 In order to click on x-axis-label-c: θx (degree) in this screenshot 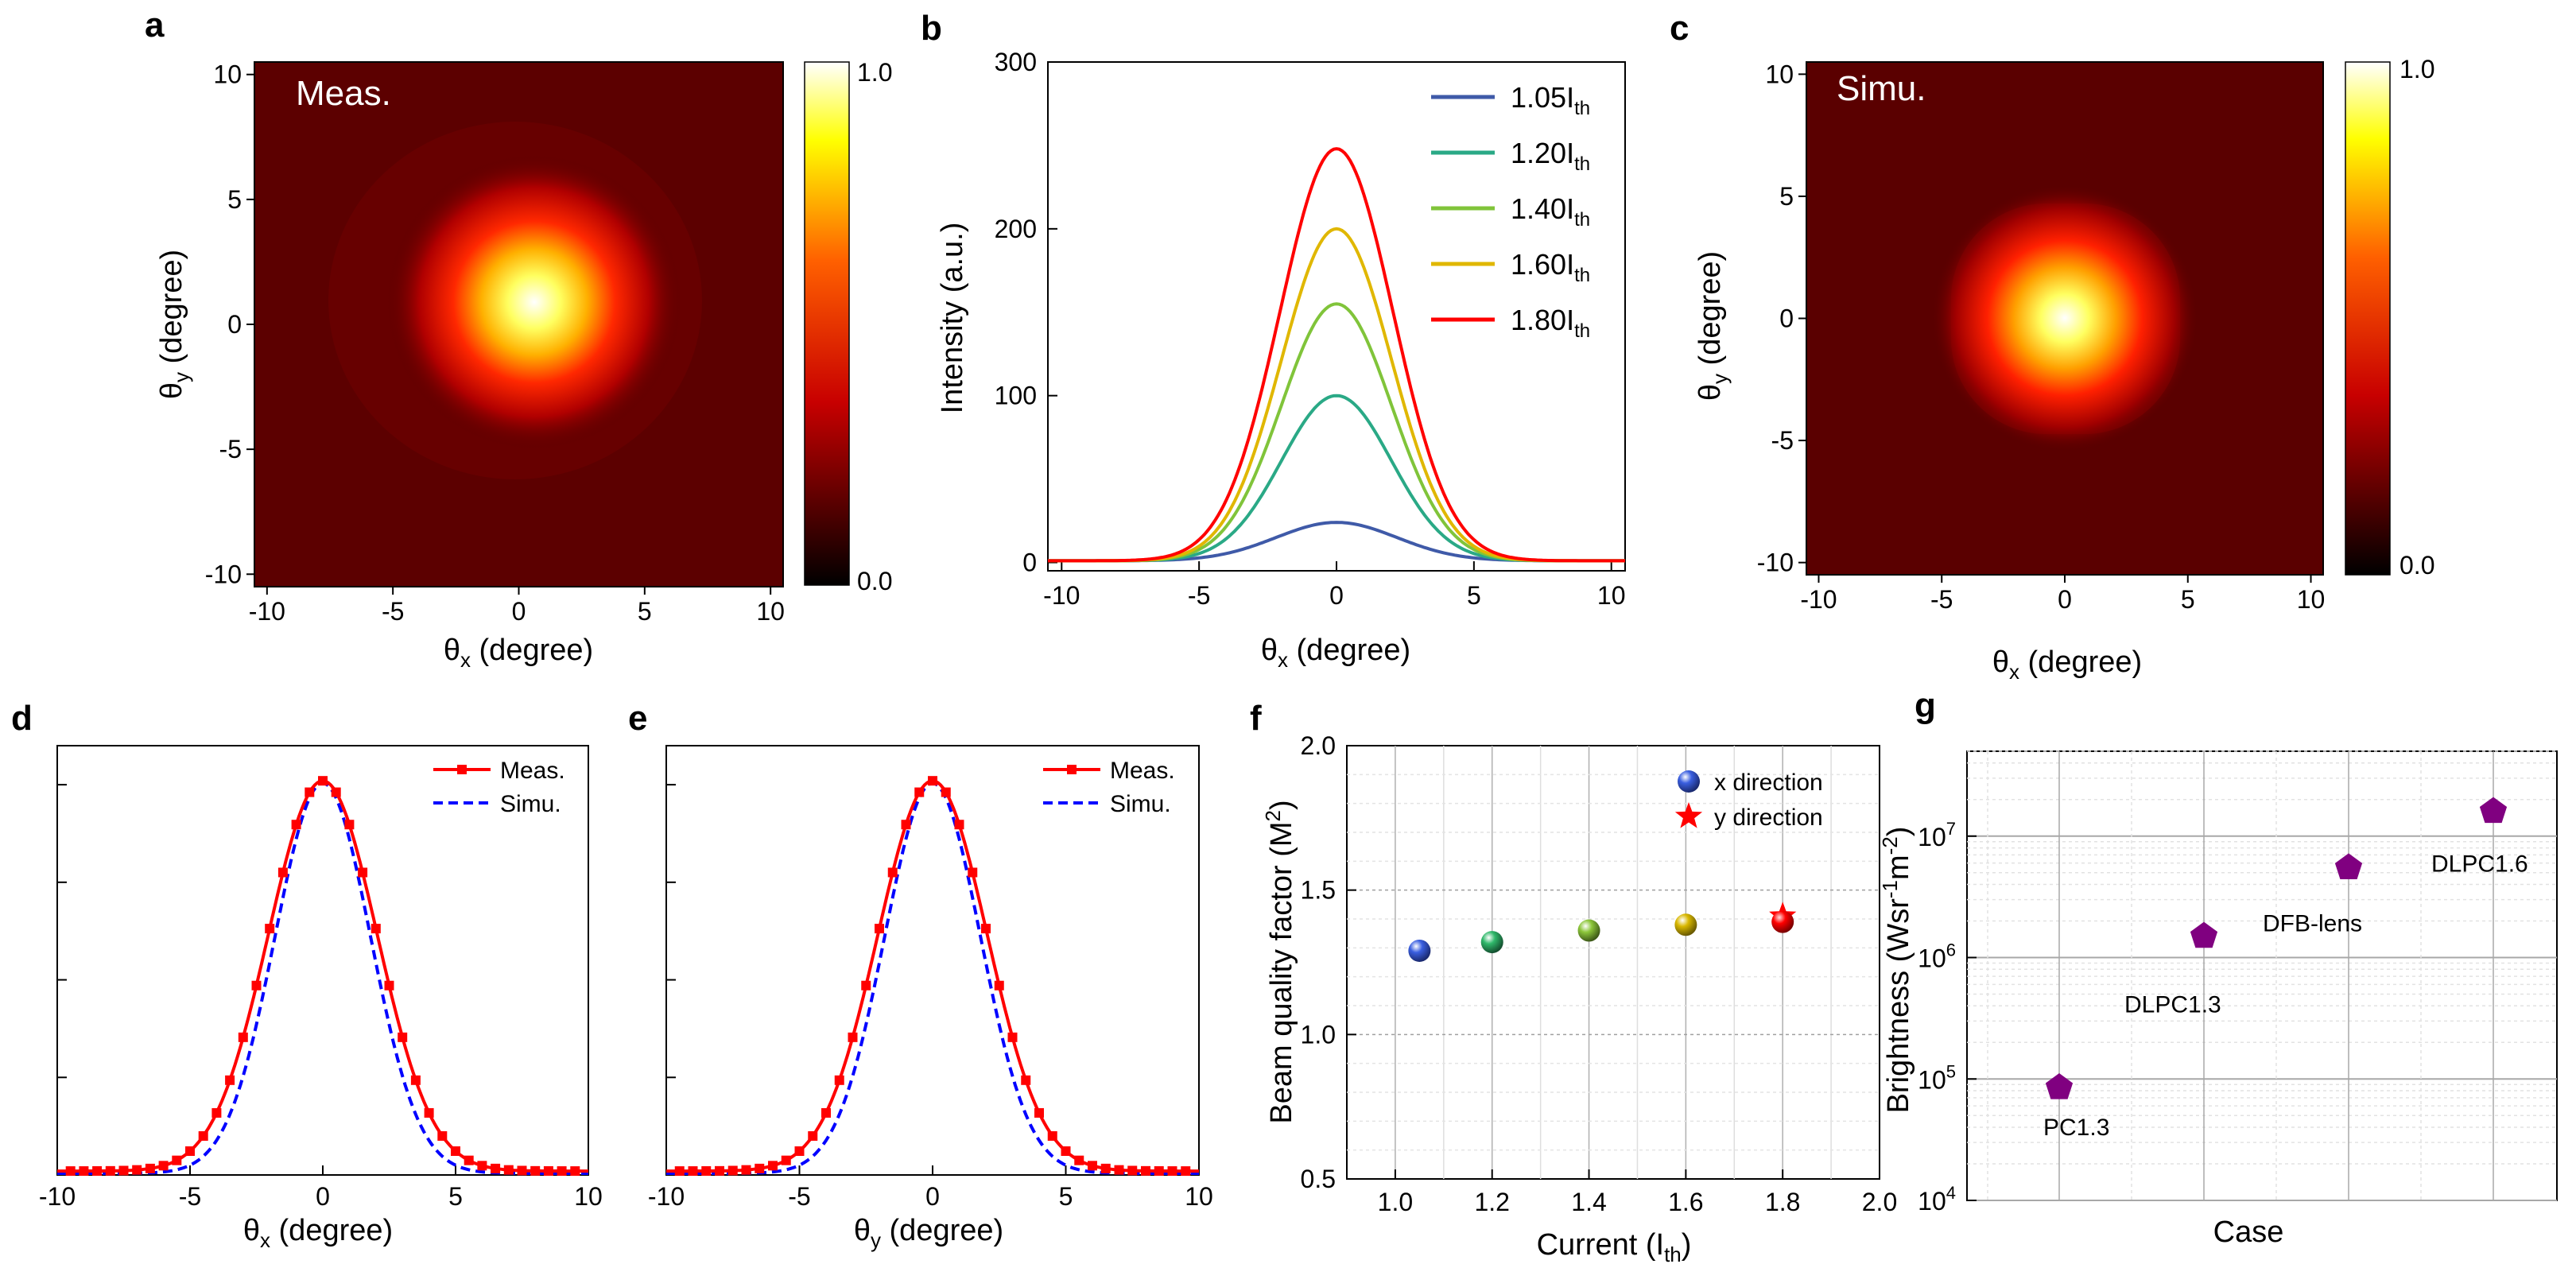, I will do `click(2067, 665)`.